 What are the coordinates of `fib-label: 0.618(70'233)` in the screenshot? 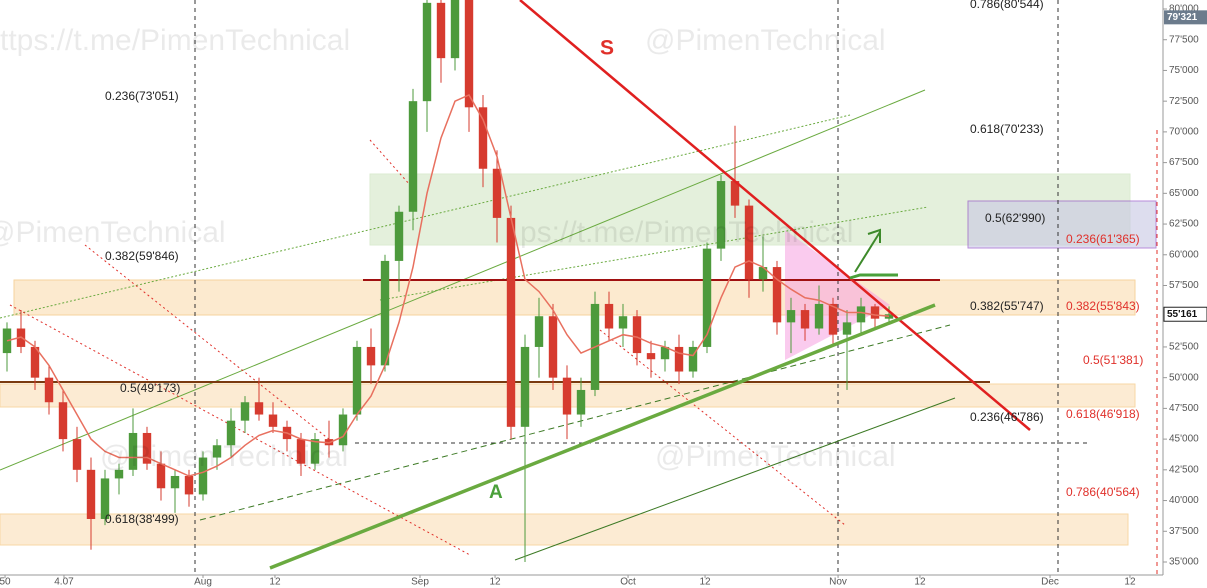 It's located at (1007, 129).